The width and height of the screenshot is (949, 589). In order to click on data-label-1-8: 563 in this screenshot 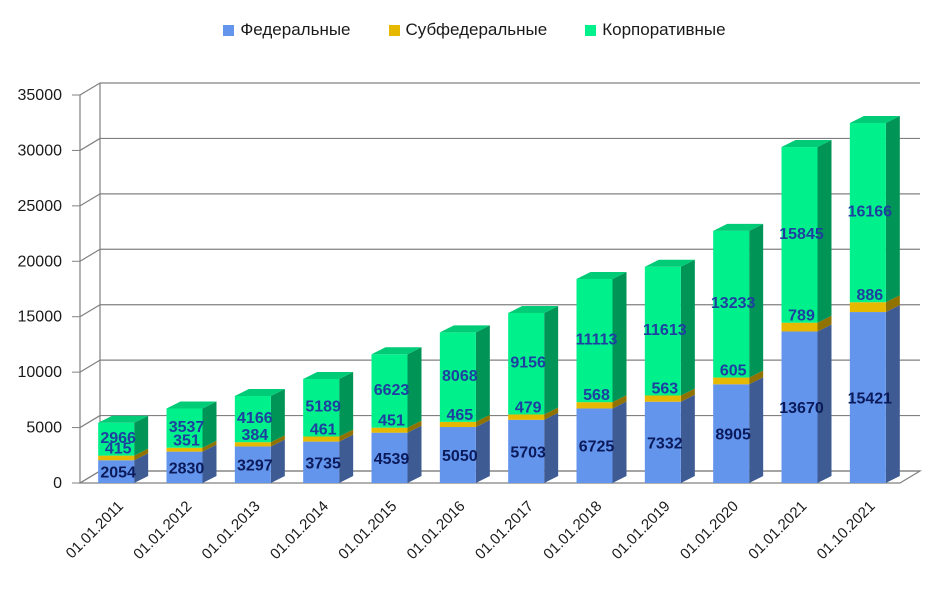, I will do `click(664, 388)`.